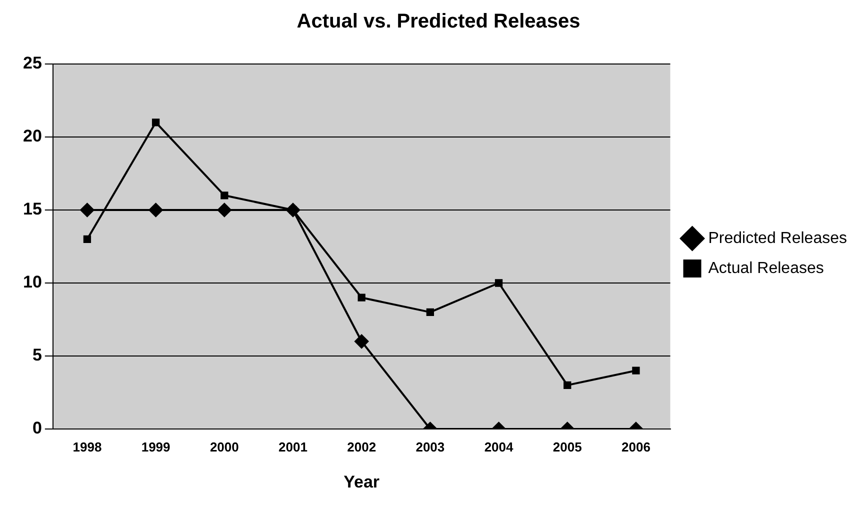  What do you see at coordinates (224, 446) in the screenshot?
I see `x-tick-label: 2000` at bounding box center [224, 446].